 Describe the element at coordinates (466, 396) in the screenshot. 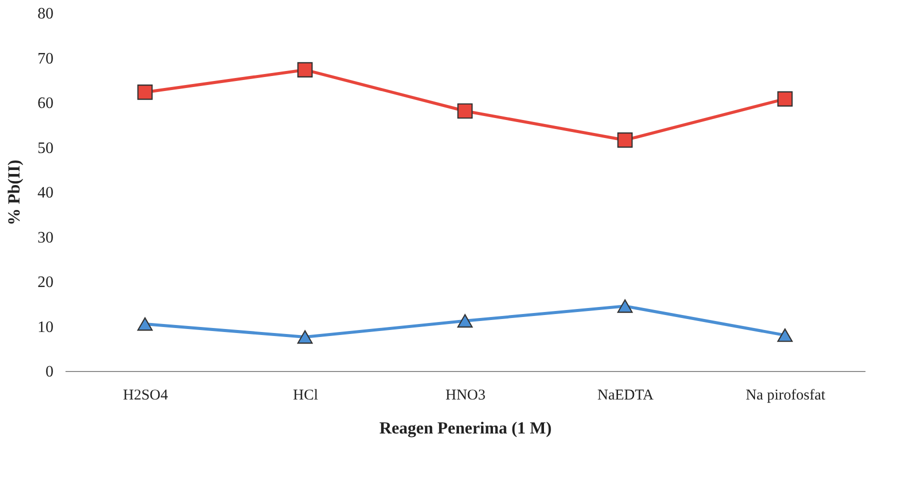

I see `x-tick-label: HNO3` at that location.